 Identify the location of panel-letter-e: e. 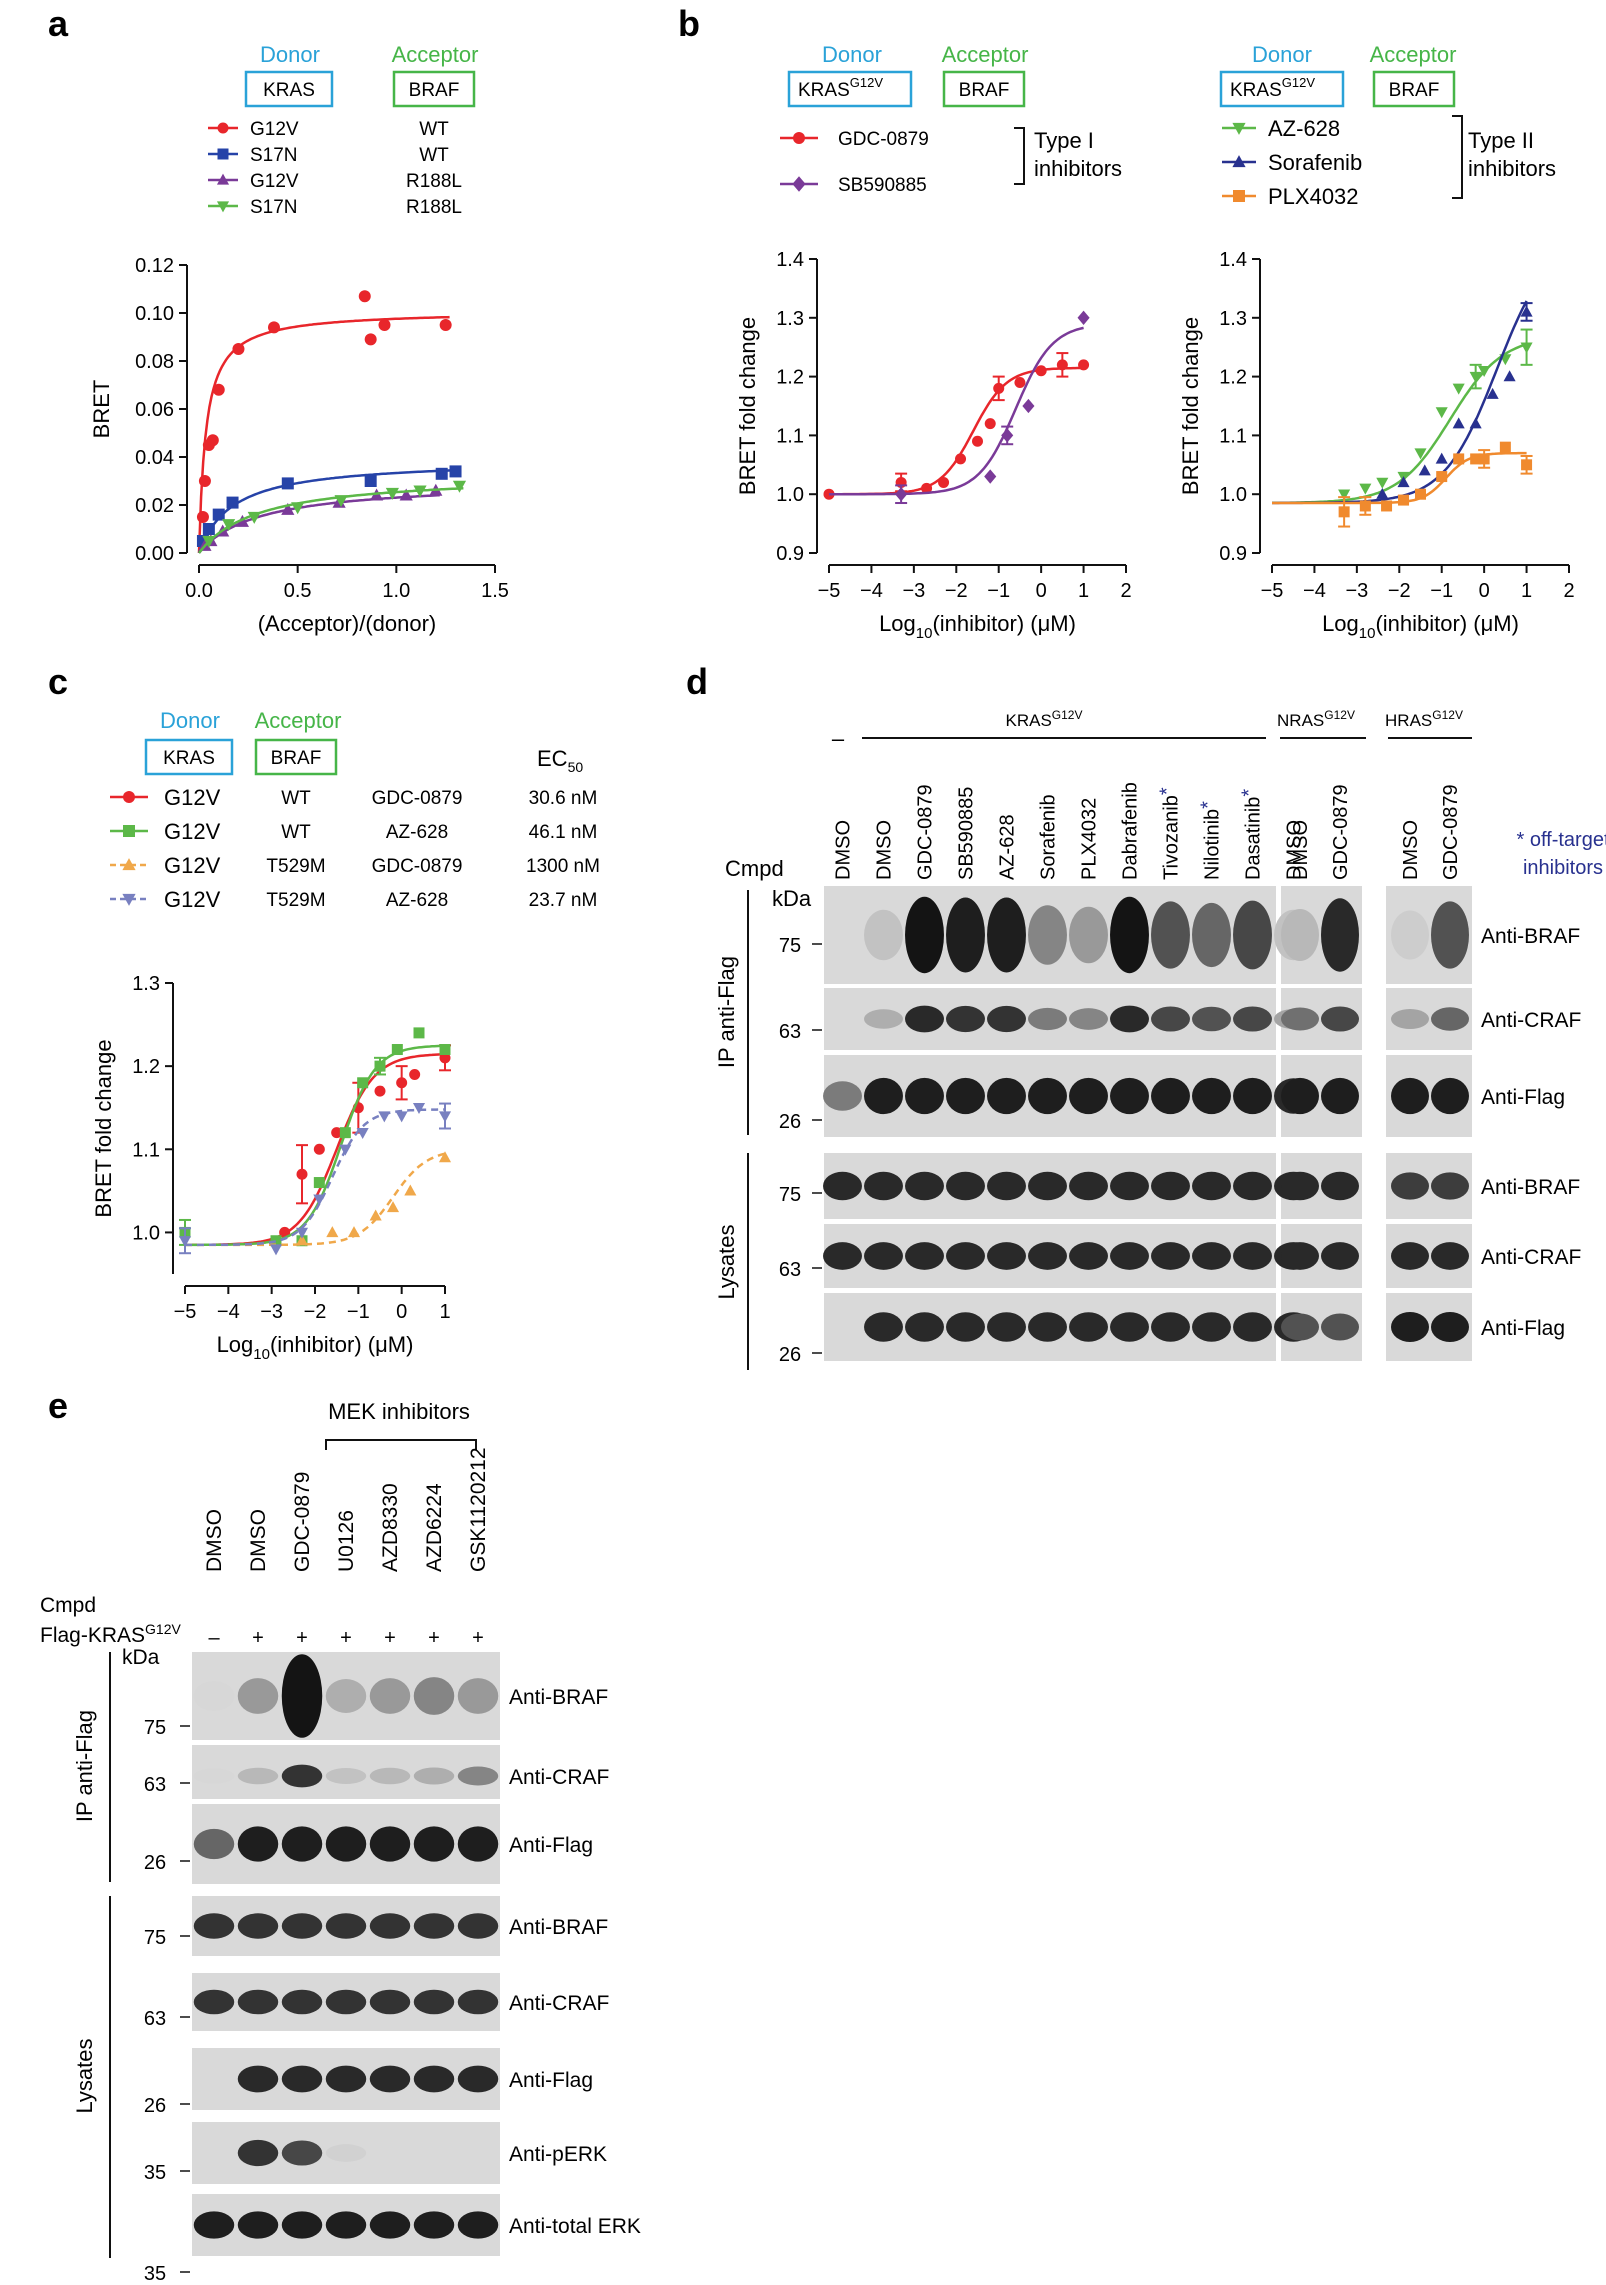
(58, 1405).